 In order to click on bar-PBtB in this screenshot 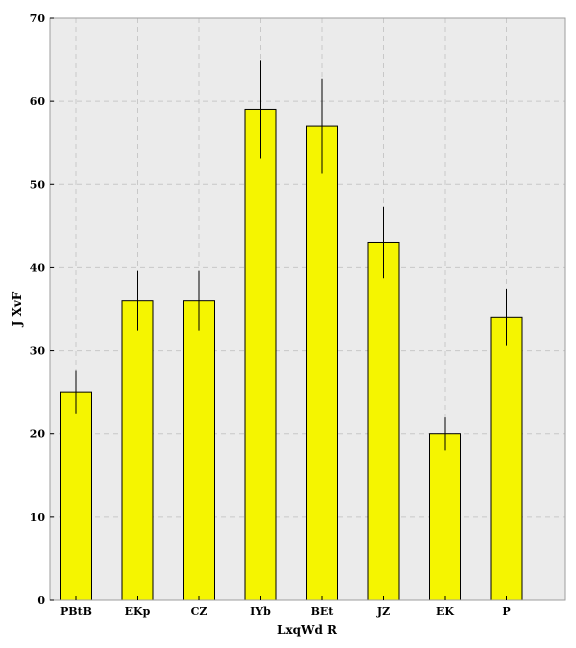, I will do `click(76, 496)`.